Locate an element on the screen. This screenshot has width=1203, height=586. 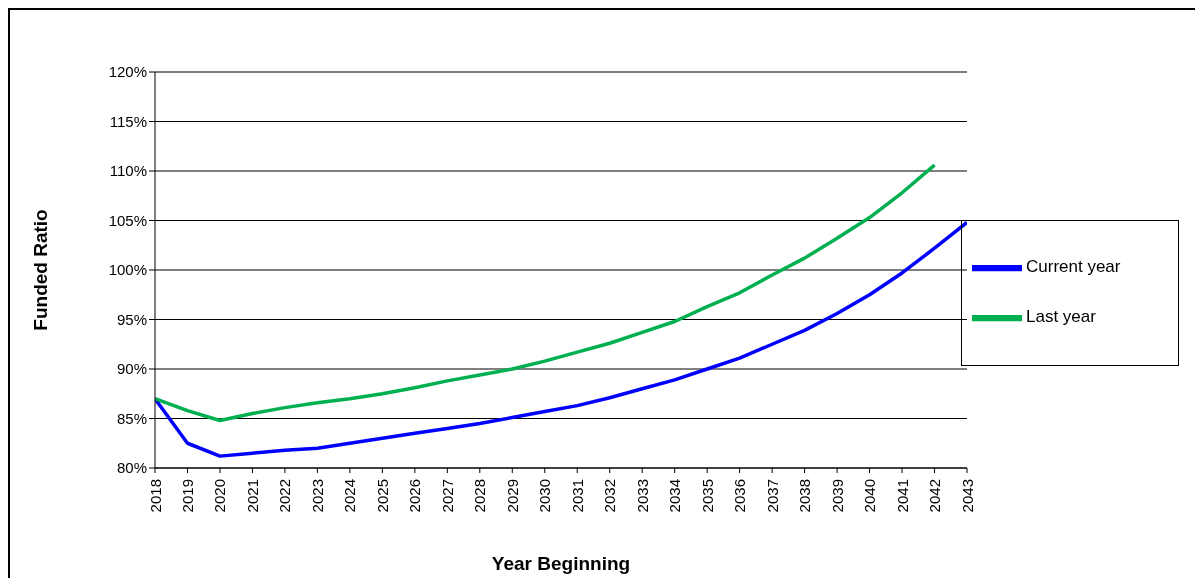
x-tick-label: 2042 is located at coordinates (935, 496).